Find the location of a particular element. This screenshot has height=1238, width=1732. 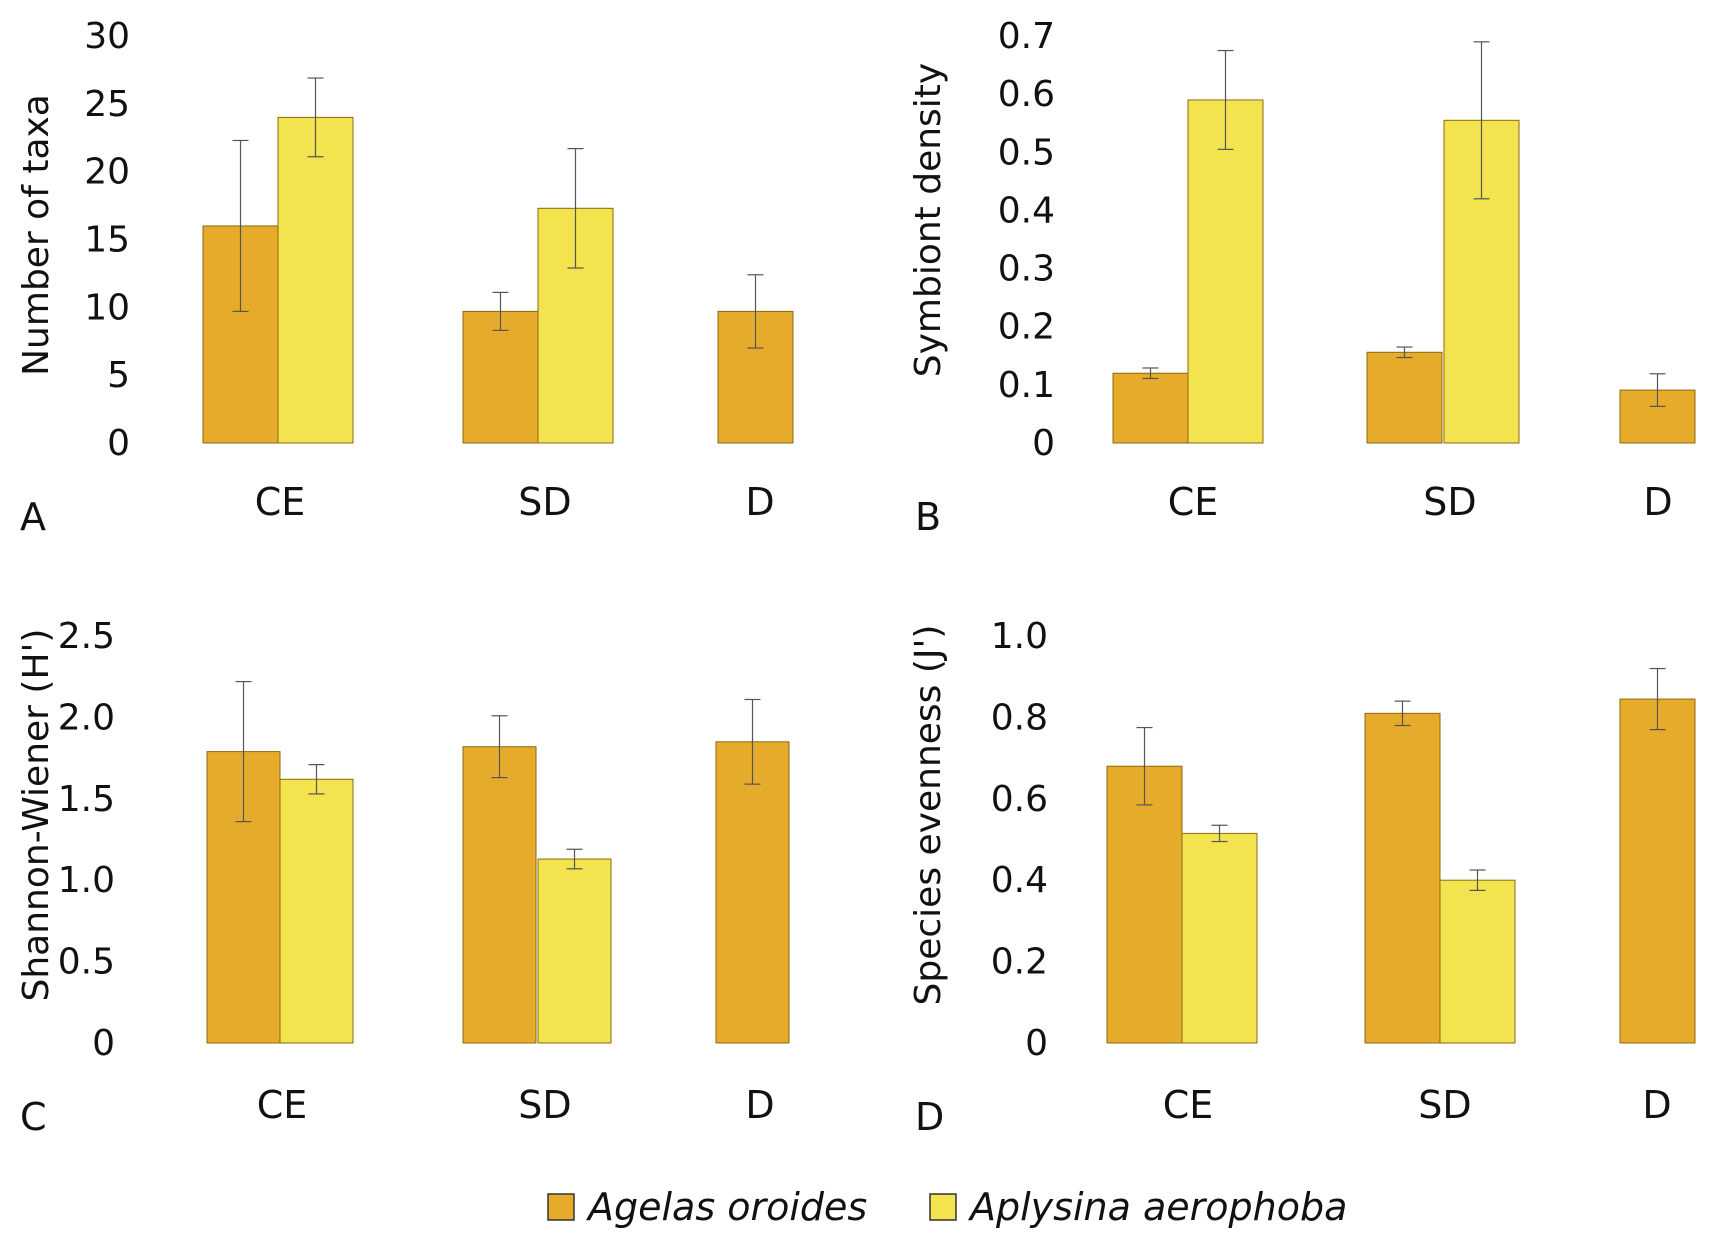

y-tick-label: 0.1 is located at coordinates (1026, 385).